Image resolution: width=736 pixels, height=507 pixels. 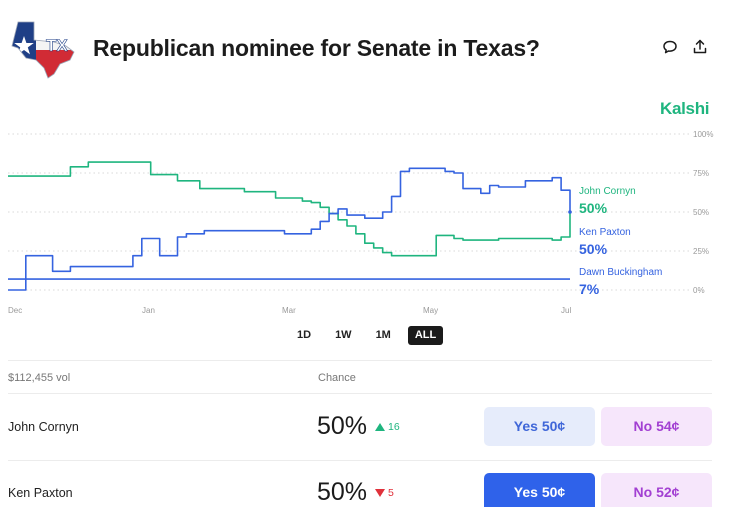 What do you see at coordinates (289, 310) in the screenshot?
I see `x-tick-label: Mar` at bounding box center [289, 310].